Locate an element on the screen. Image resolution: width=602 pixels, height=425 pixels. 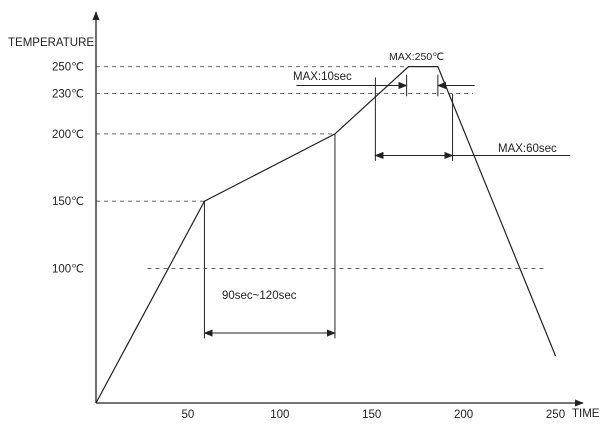
x-tick-label-150: 150 is located at coordinates (371, 415).